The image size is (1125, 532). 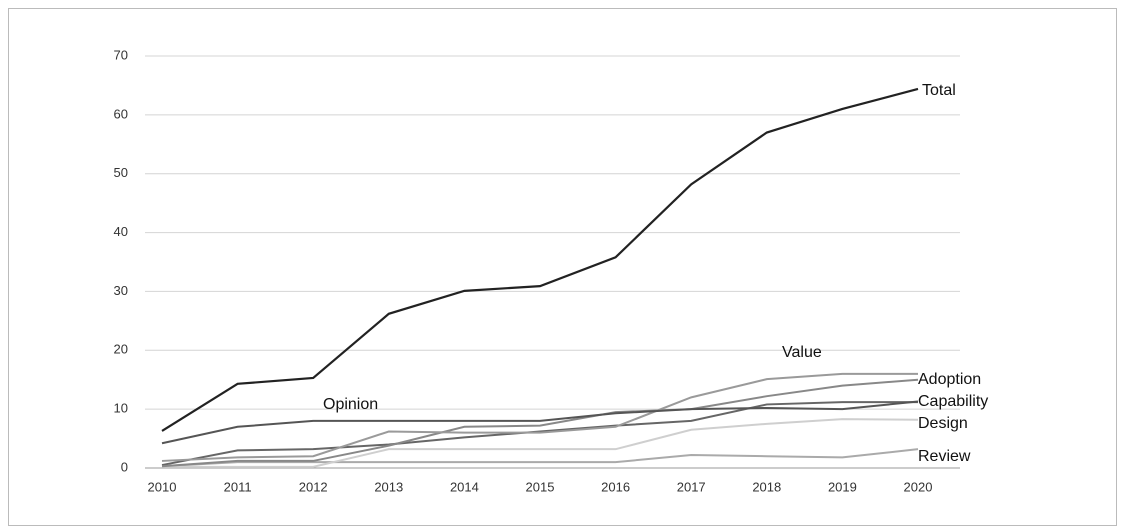 I want to click on y-tick-label: 70, so click(x=121, y=54).